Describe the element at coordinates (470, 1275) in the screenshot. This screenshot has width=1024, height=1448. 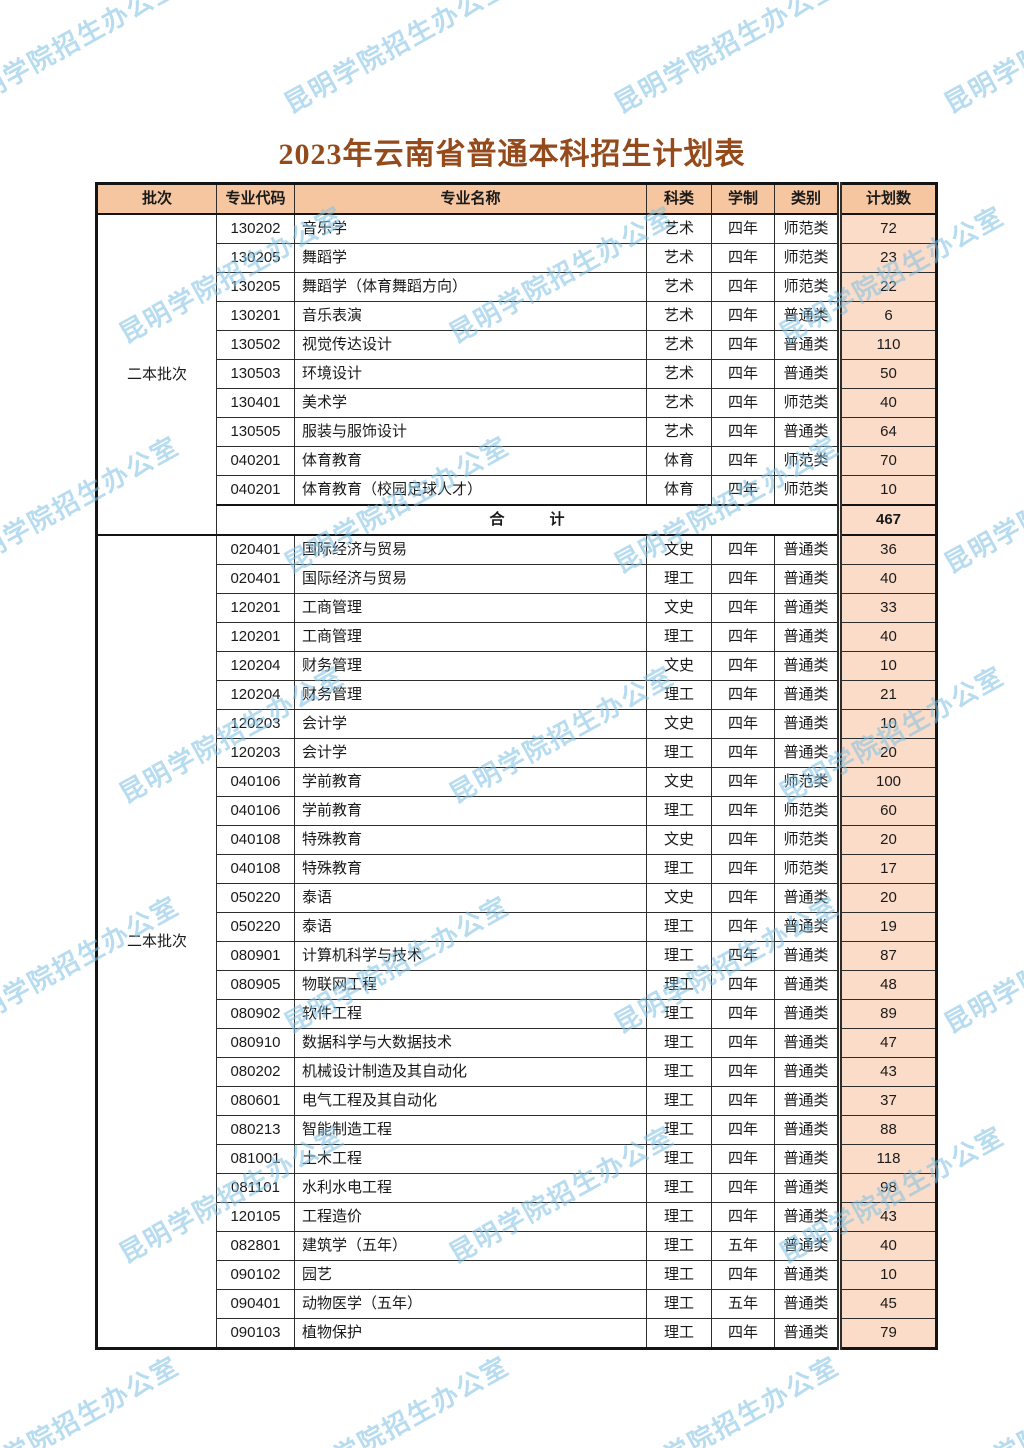
I see `cell-name: 园艺` at that location.